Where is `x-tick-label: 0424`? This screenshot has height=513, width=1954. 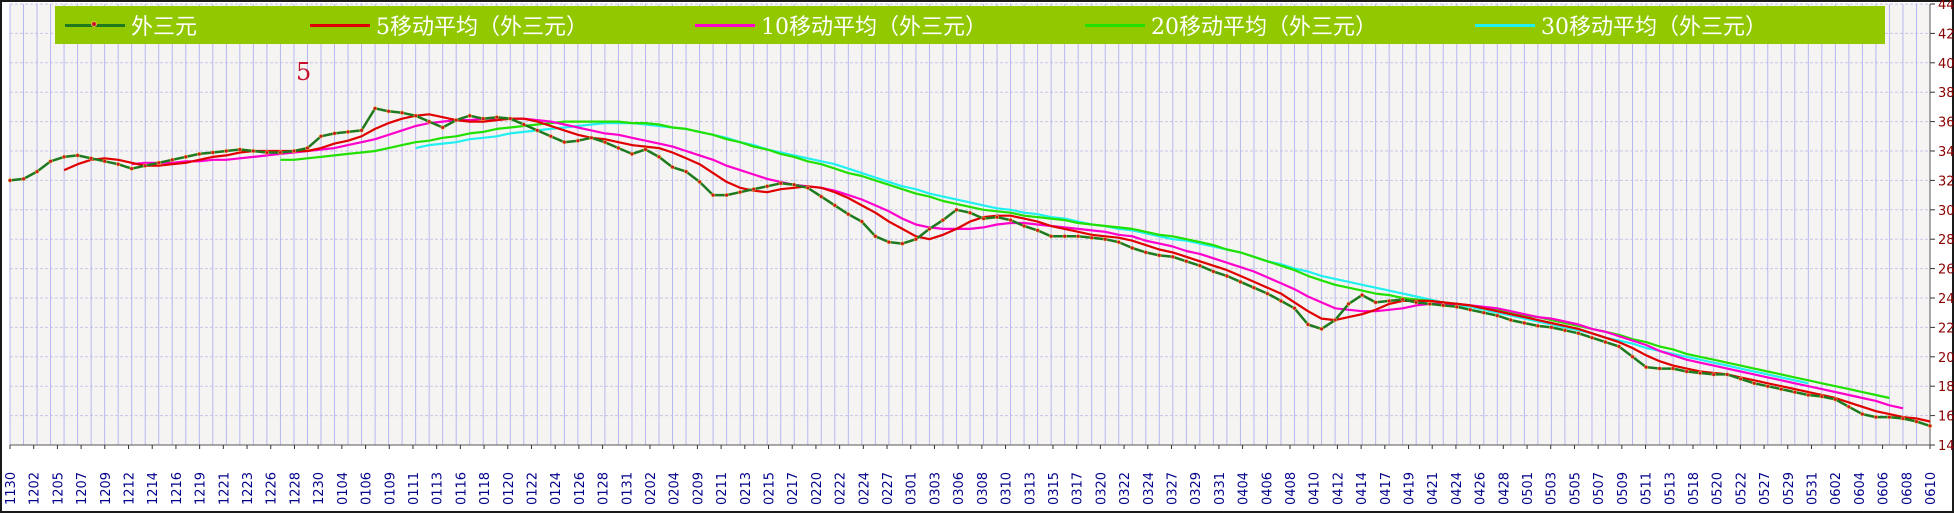
x-tick-label: 0424 is located at coordinates (1457, 488).